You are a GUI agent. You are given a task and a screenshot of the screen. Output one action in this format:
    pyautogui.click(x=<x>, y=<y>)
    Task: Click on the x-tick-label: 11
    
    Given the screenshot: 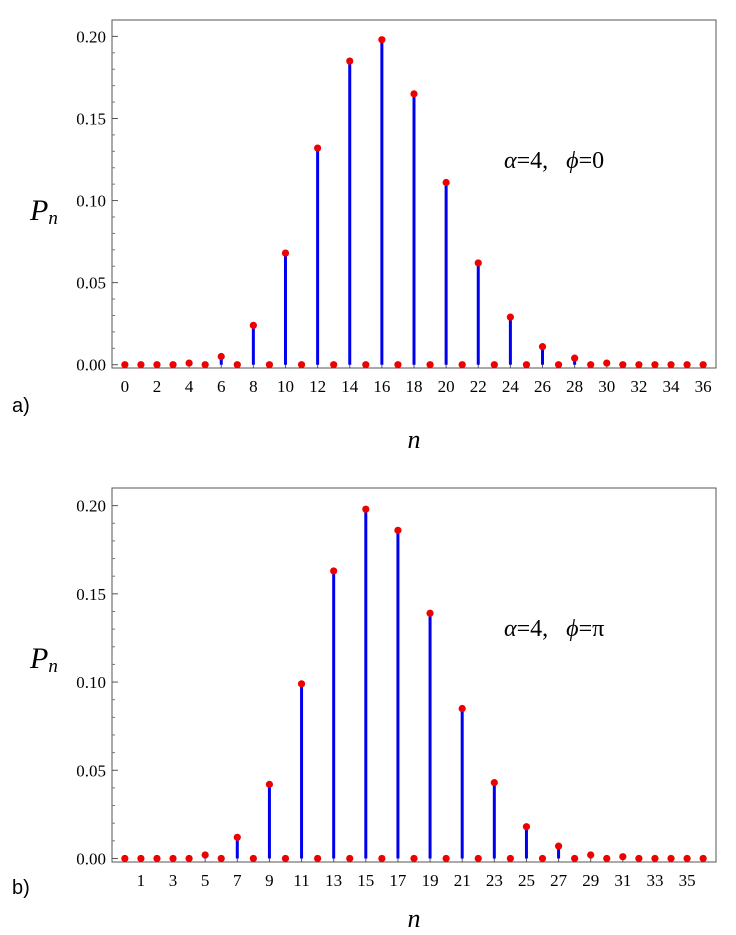 What is the action you would take?
    pyautogui.click(x=301, y=880)
    